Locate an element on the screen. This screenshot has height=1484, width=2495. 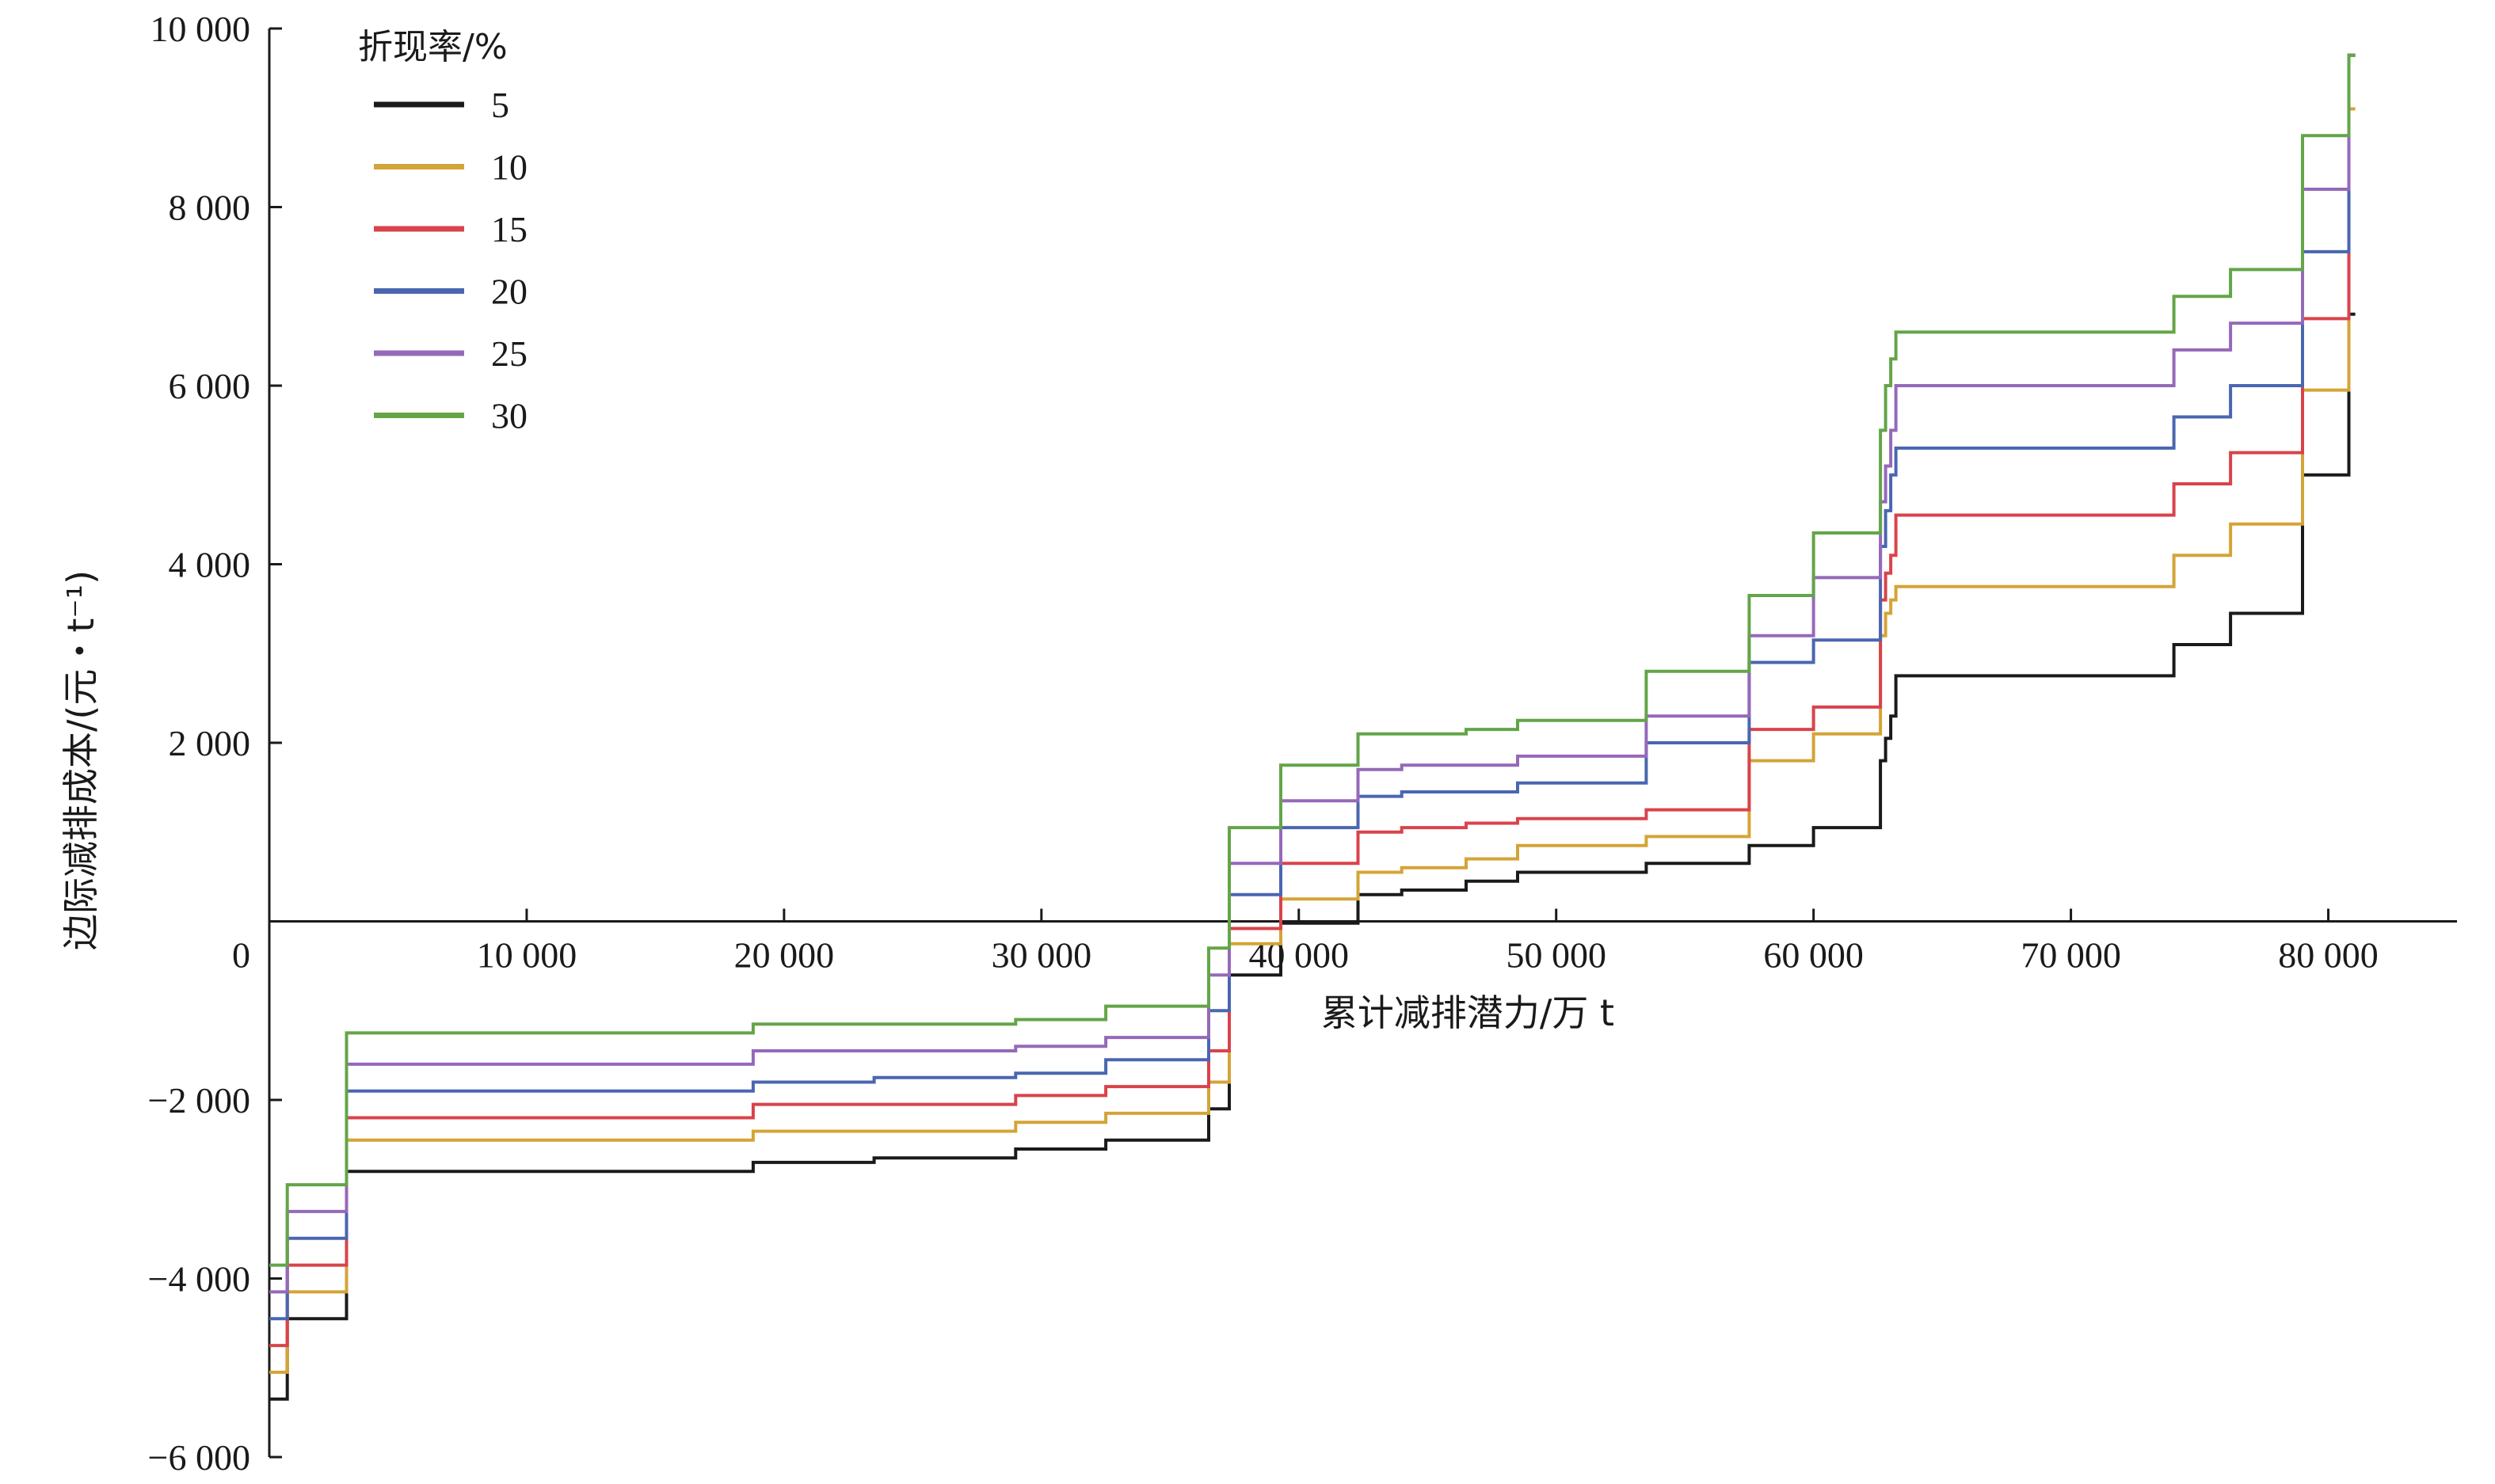
legend-label-25: 25 is located at coordinates (509, 354).